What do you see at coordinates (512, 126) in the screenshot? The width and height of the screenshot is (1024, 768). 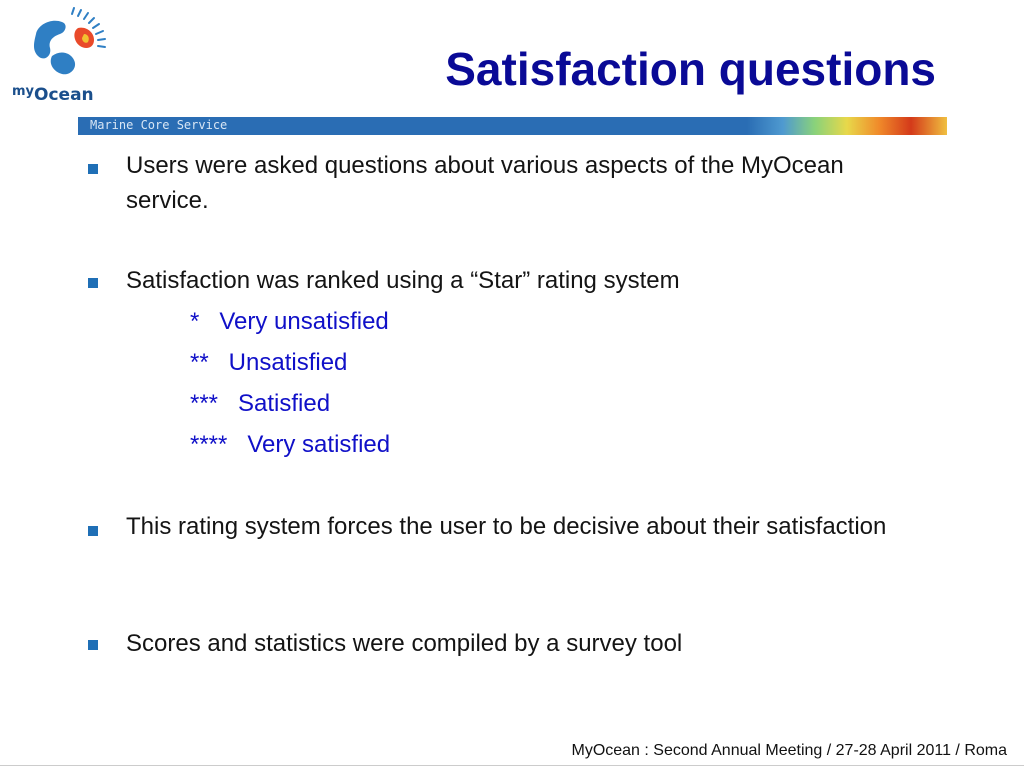 I see `header-banner: Marine Core Service` at bounding box center [512, 126].